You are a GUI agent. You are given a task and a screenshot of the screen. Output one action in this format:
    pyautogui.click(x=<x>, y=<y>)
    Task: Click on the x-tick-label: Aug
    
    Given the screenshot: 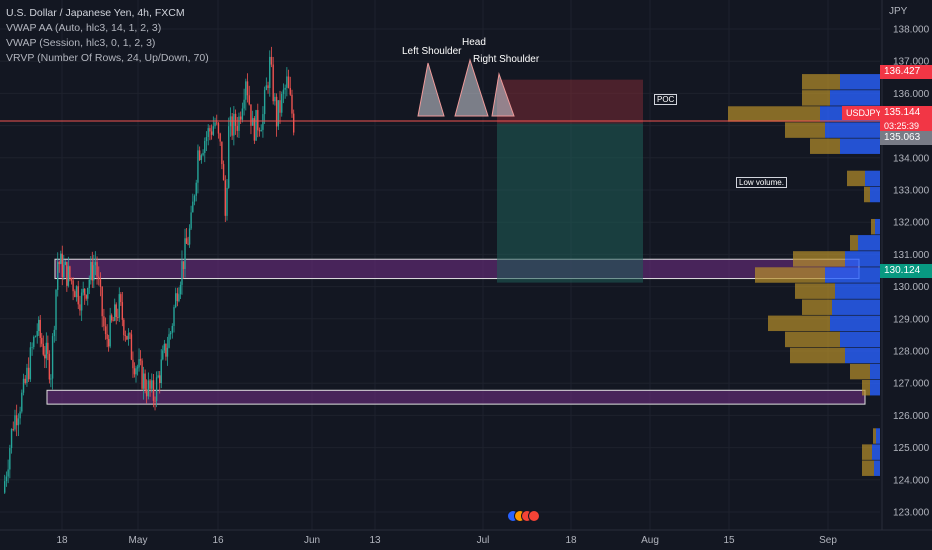 What is the action you would take?
    pyautogui.click(x=650, y=540)
    